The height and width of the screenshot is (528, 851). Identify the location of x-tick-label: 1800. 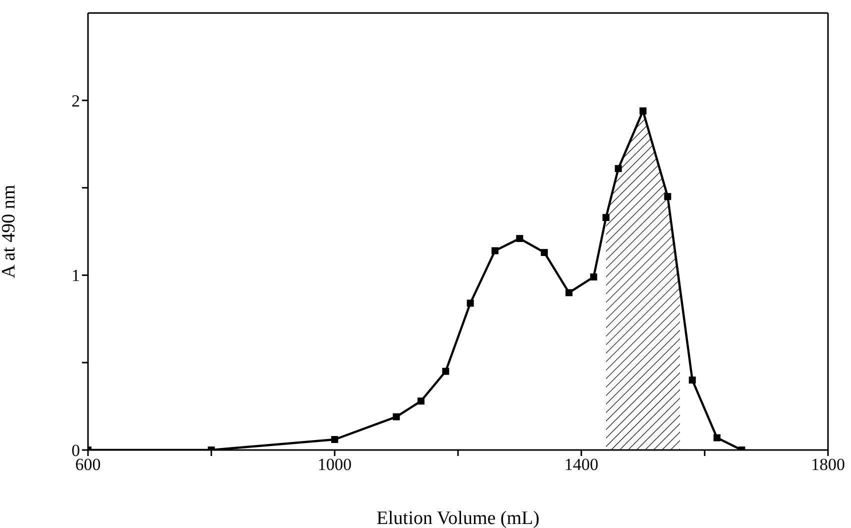
(828, 464).